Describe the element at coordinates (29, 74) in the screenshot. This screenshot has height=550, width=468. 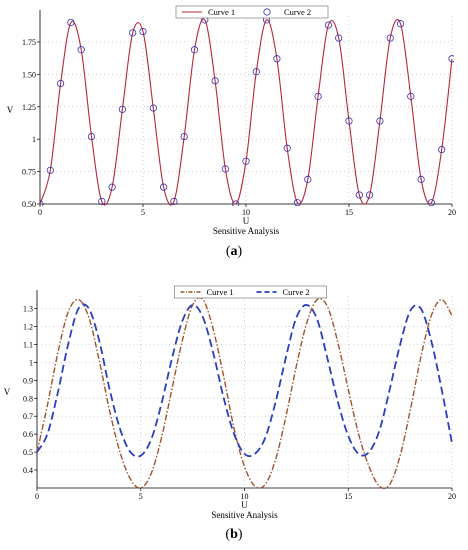
I see `y-tick-label: 1.50` at that location.